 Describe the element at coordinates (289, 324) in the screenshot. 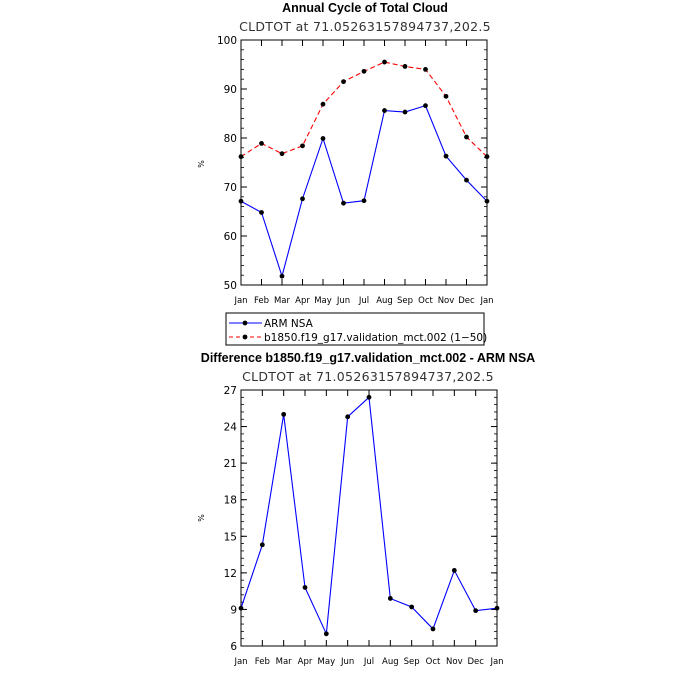

I see `legend-label-arm-nsa: ARM NSA` at that location.